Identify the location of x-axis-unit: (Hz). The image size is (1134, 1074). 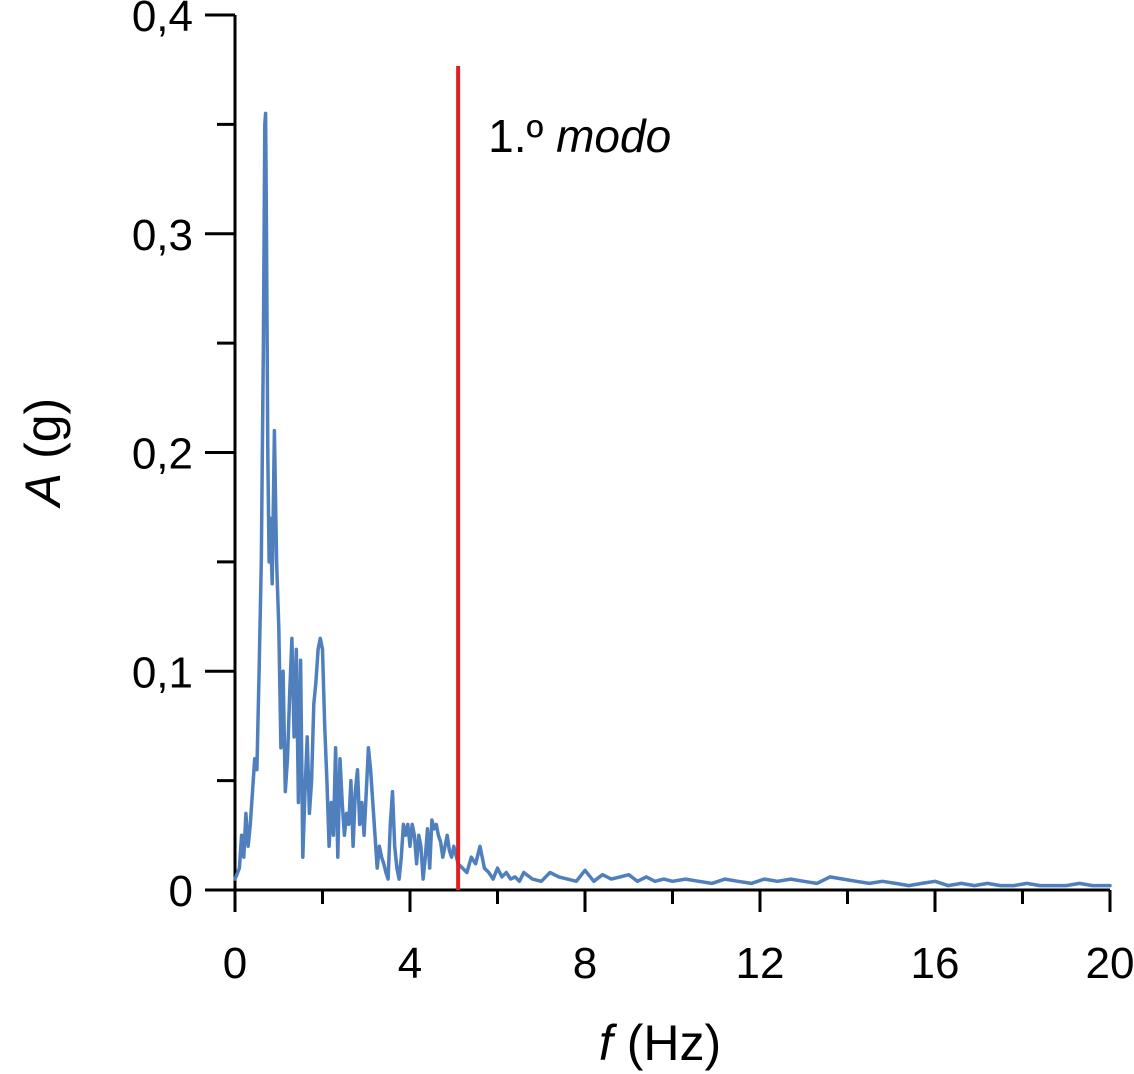
(674, 1043).